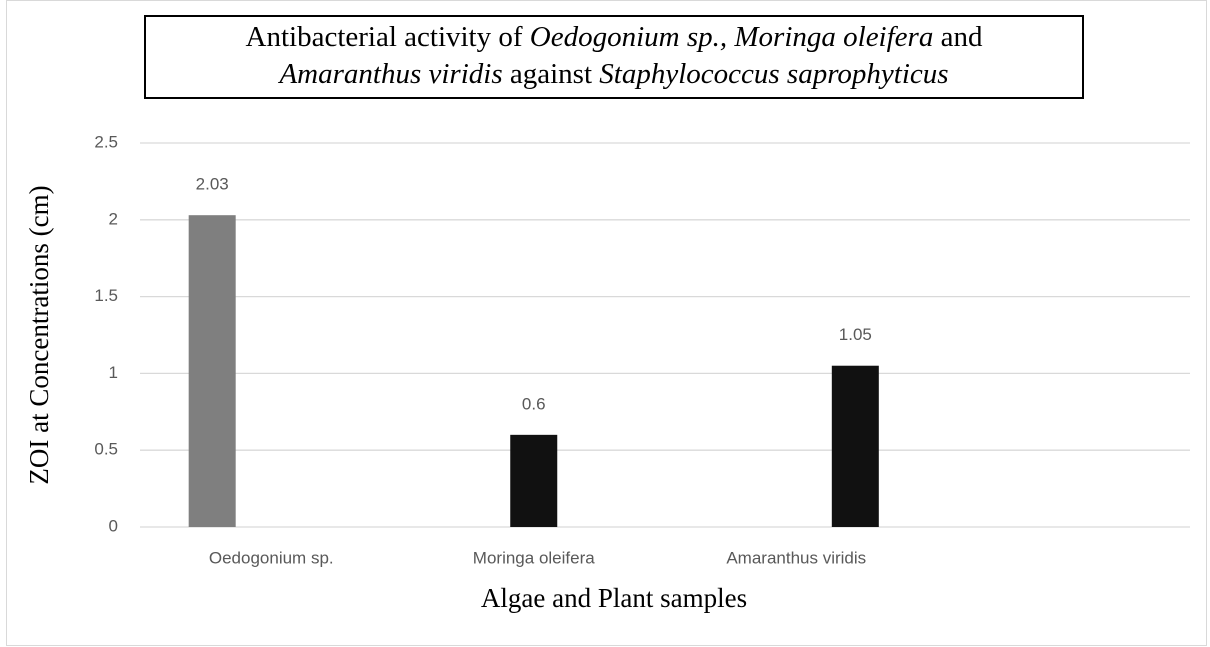  Describe the element at coordinates (467, 37) in the screenshot. I see `title-part: activity of` at that location.